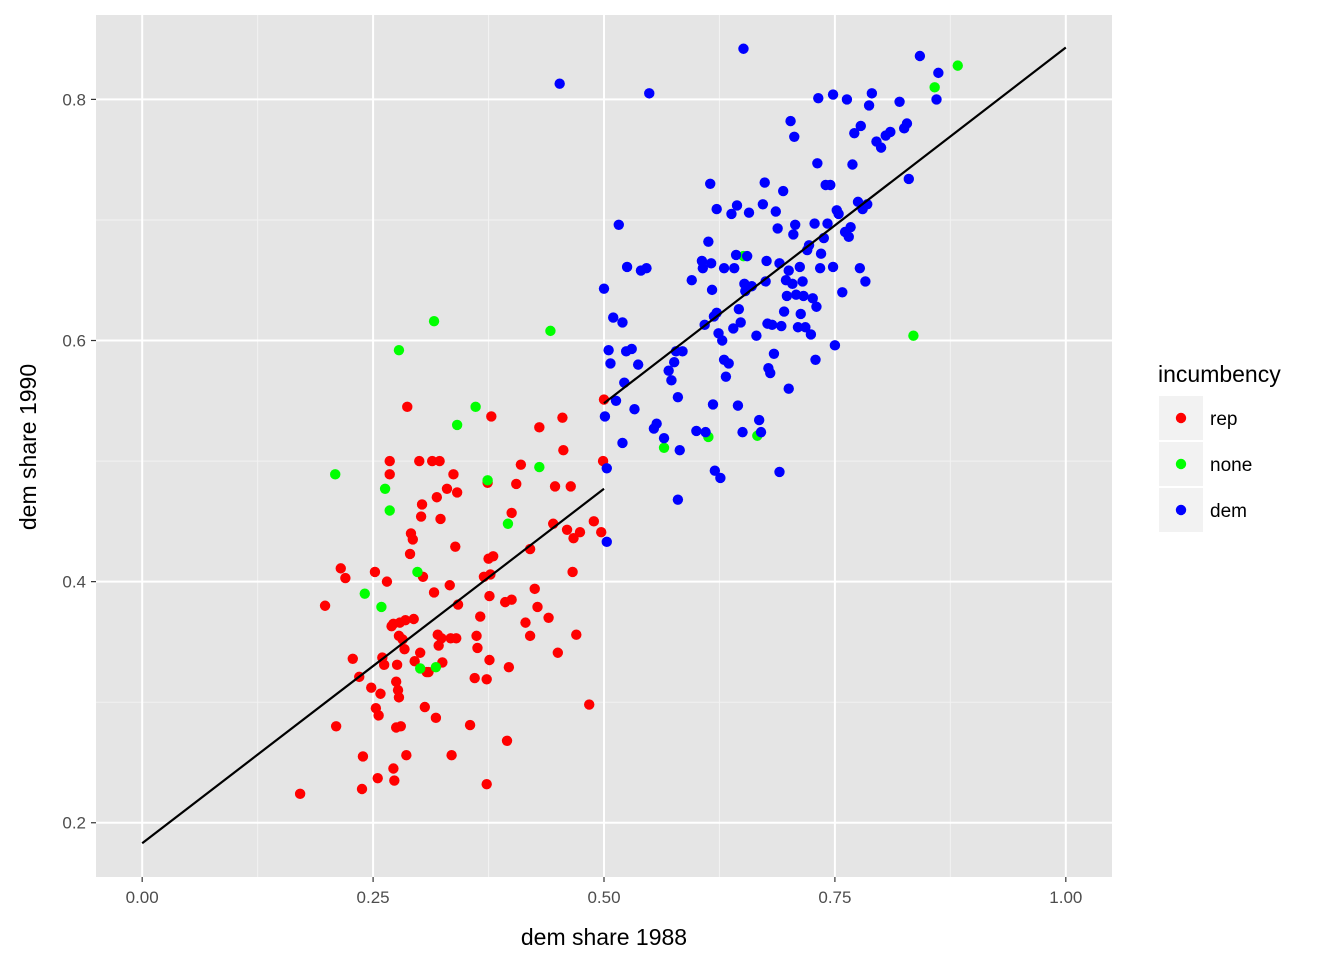 This screenshot has width=1344, height=960. What do you see at coordinates (373, 897) in the screenshot?
I see `x-tick-label: 0.25` at bounding box center [373, 897].